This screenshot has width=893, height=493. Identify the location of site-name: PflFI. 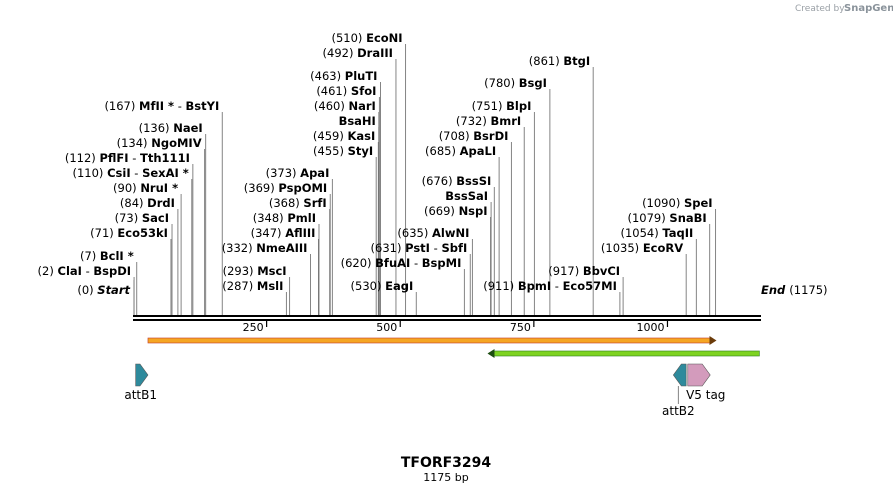
(113, 158).